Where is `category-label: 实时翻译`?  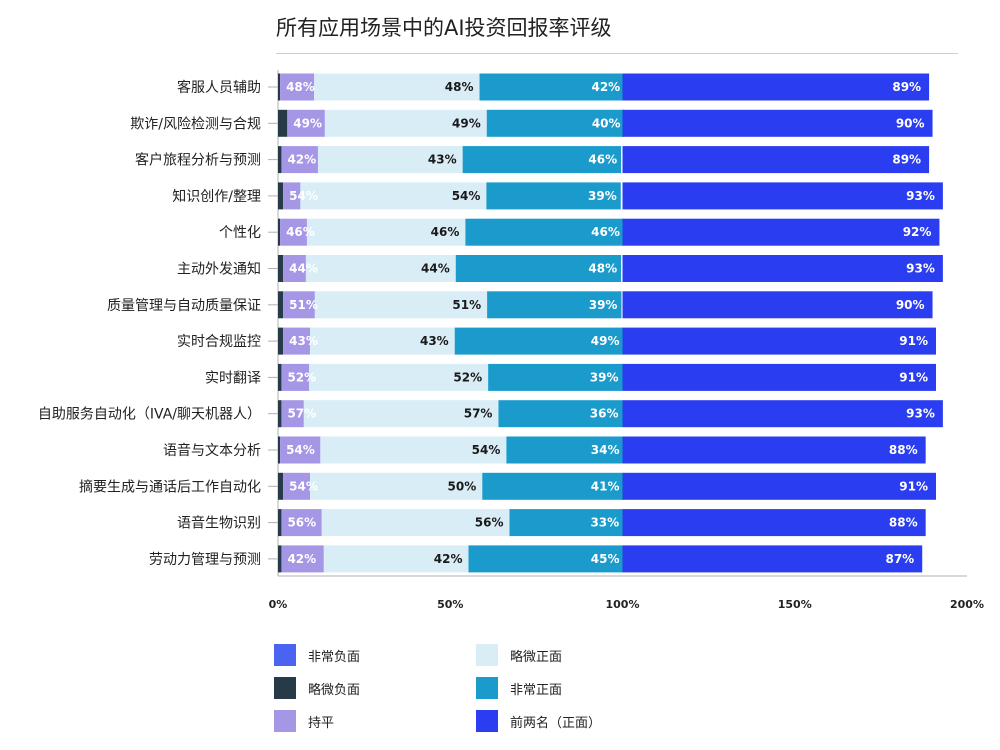 category-label: 实时翻译 is located at coordinates (233, 378).